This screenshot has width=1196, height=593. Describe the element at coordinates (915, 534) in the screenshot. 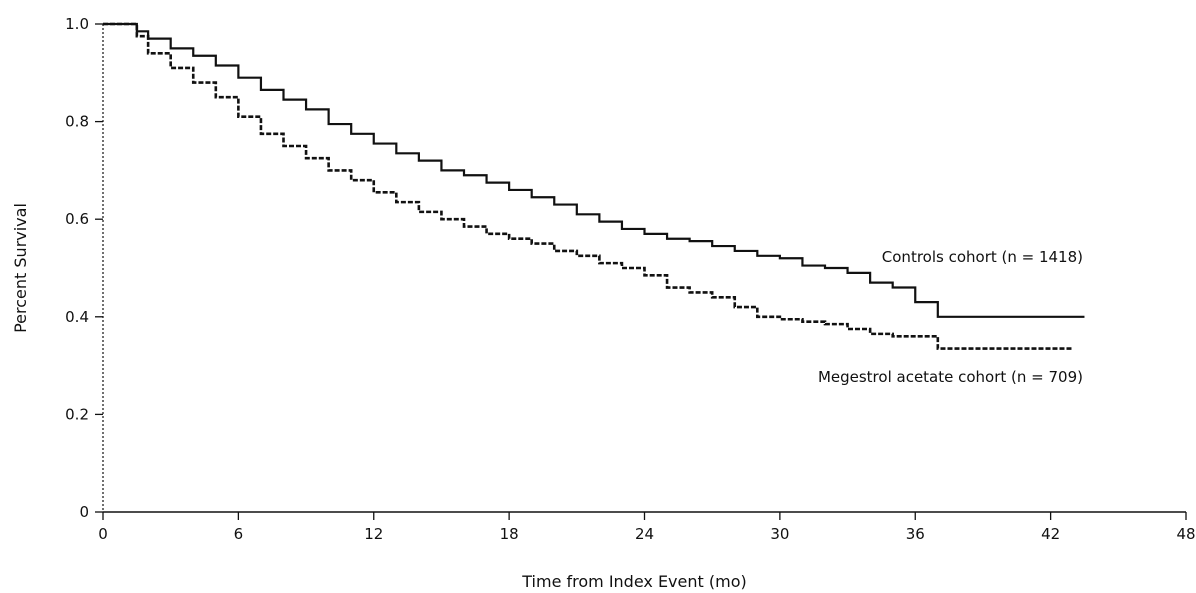

I see `x-tick-label: 36` at that location.